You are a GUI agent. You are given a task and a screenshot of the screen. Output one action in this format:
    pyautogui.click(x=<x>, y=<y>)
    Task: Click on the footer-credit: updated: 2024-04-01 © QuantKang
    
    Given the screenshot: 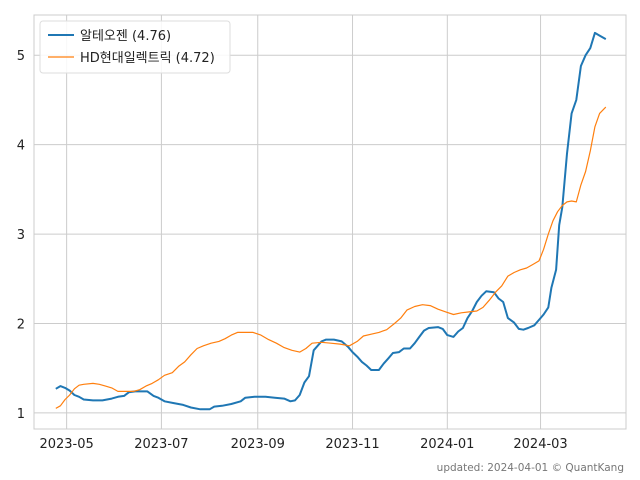 What is the action you would take?
    pyautogui.click(x=530, y=468)
    